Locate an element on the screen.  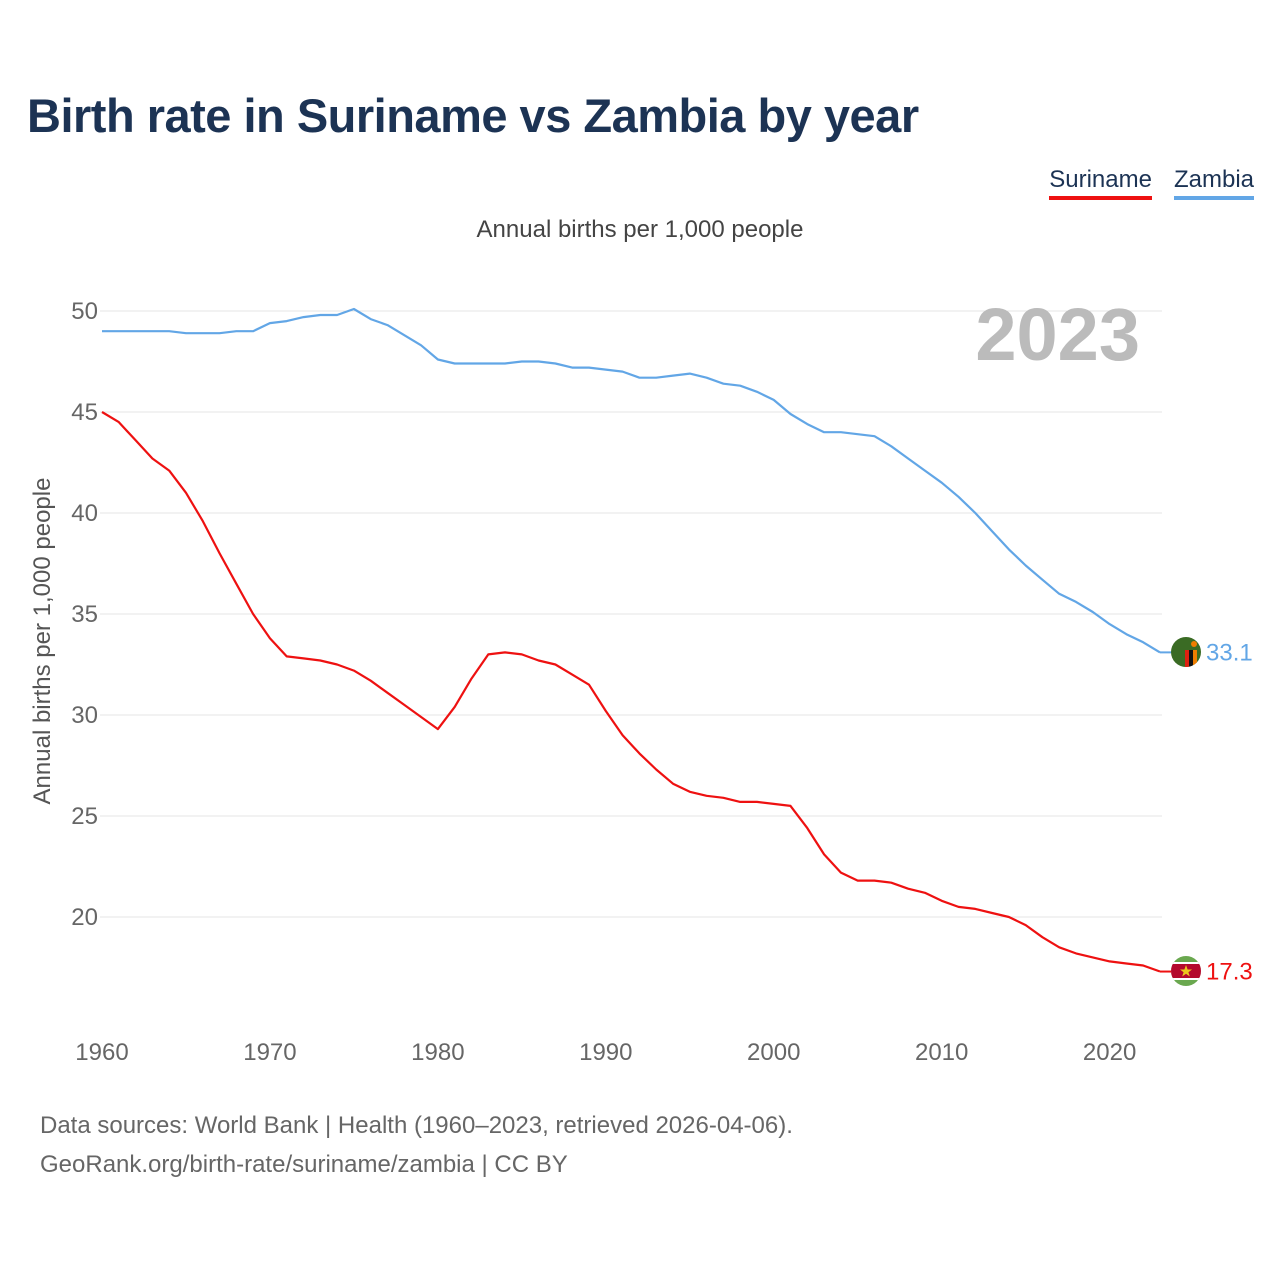
y-axis-label: Annual births per 1,000 people is located at coordinates (42, 641).